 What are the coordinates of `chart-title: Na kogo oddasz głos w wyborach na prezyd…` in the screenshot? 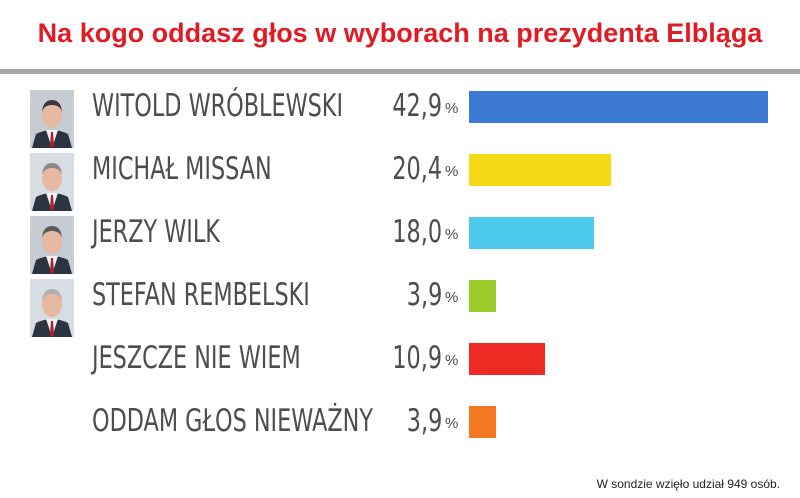 It's located at (400, 33).